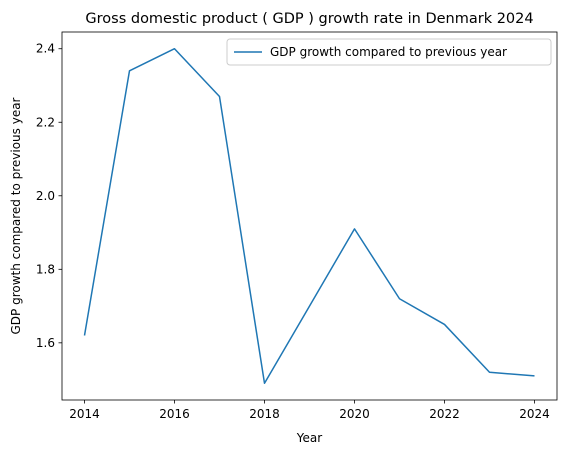 The width and height of the screenshot is (576, 455). Describe the element at coordinates (309, 438) in the screenshot. I see `x-axis-label: Year` at that location.